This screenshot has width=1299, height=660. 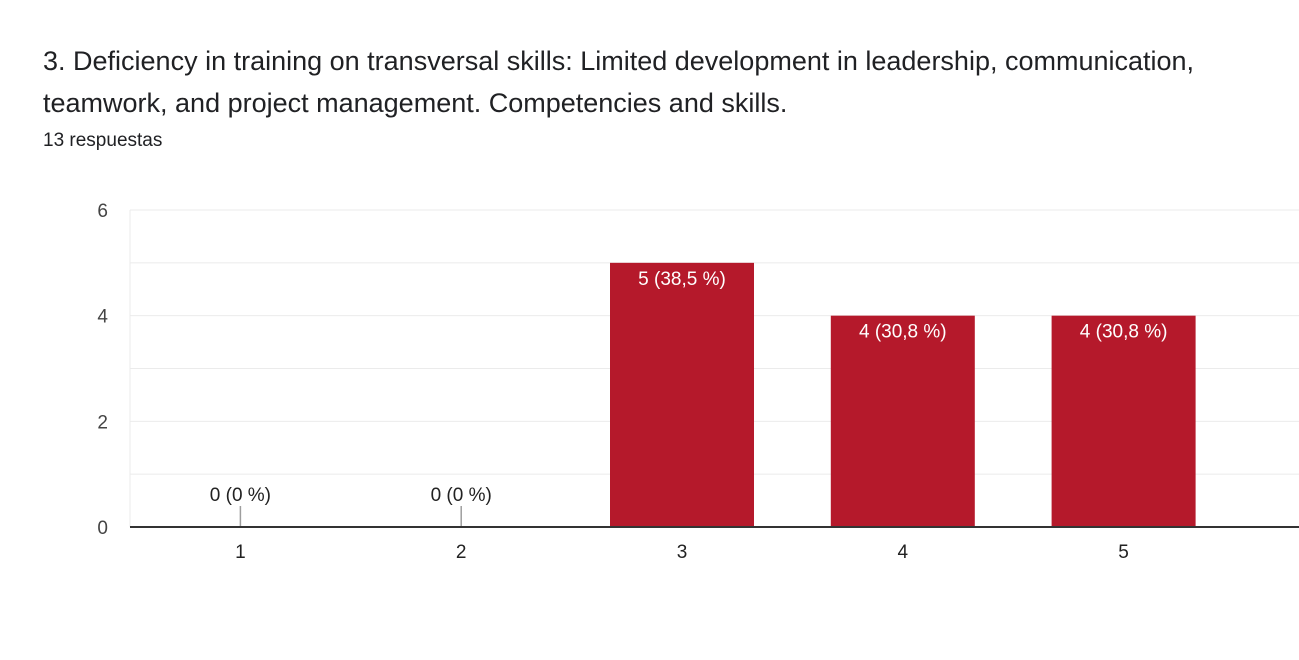 I want to click on x-tick-label: 1, so click(x=240, y=552).